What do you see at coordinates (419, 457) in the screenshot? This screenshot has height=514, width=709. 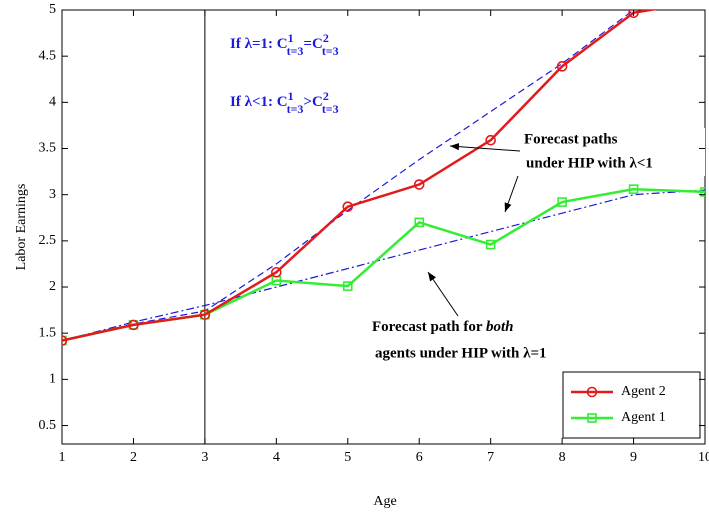 I see `x-tick-label: 6` at bounding box center [419, 457].